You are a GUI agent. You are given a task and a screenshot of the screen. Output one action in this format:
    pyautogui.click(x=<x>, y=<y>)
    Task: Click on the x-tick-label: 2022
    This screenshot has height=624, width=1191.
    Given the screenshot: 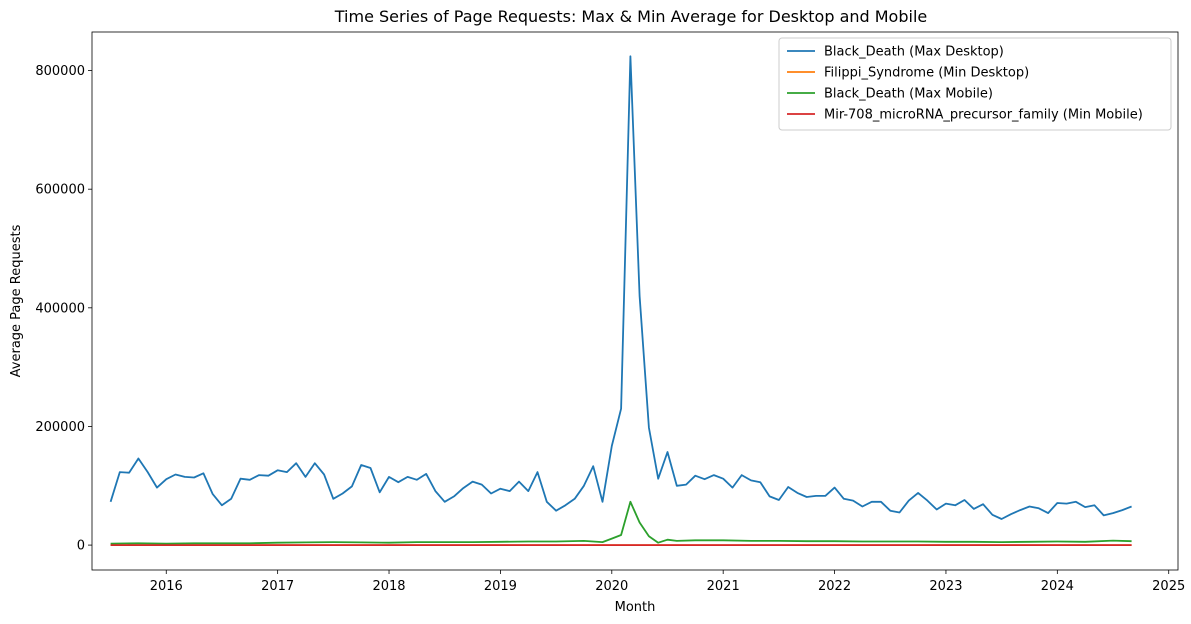 What is the action you would take?
    pyautogui.click(x=834, y=586)
    